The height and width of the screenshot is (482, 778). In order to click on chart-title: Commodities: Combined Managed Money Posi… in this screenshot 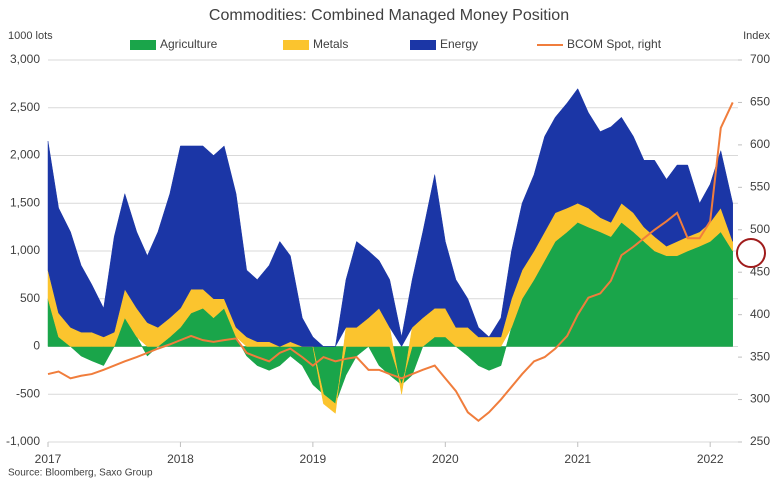, I will do `click(389, 15)`.